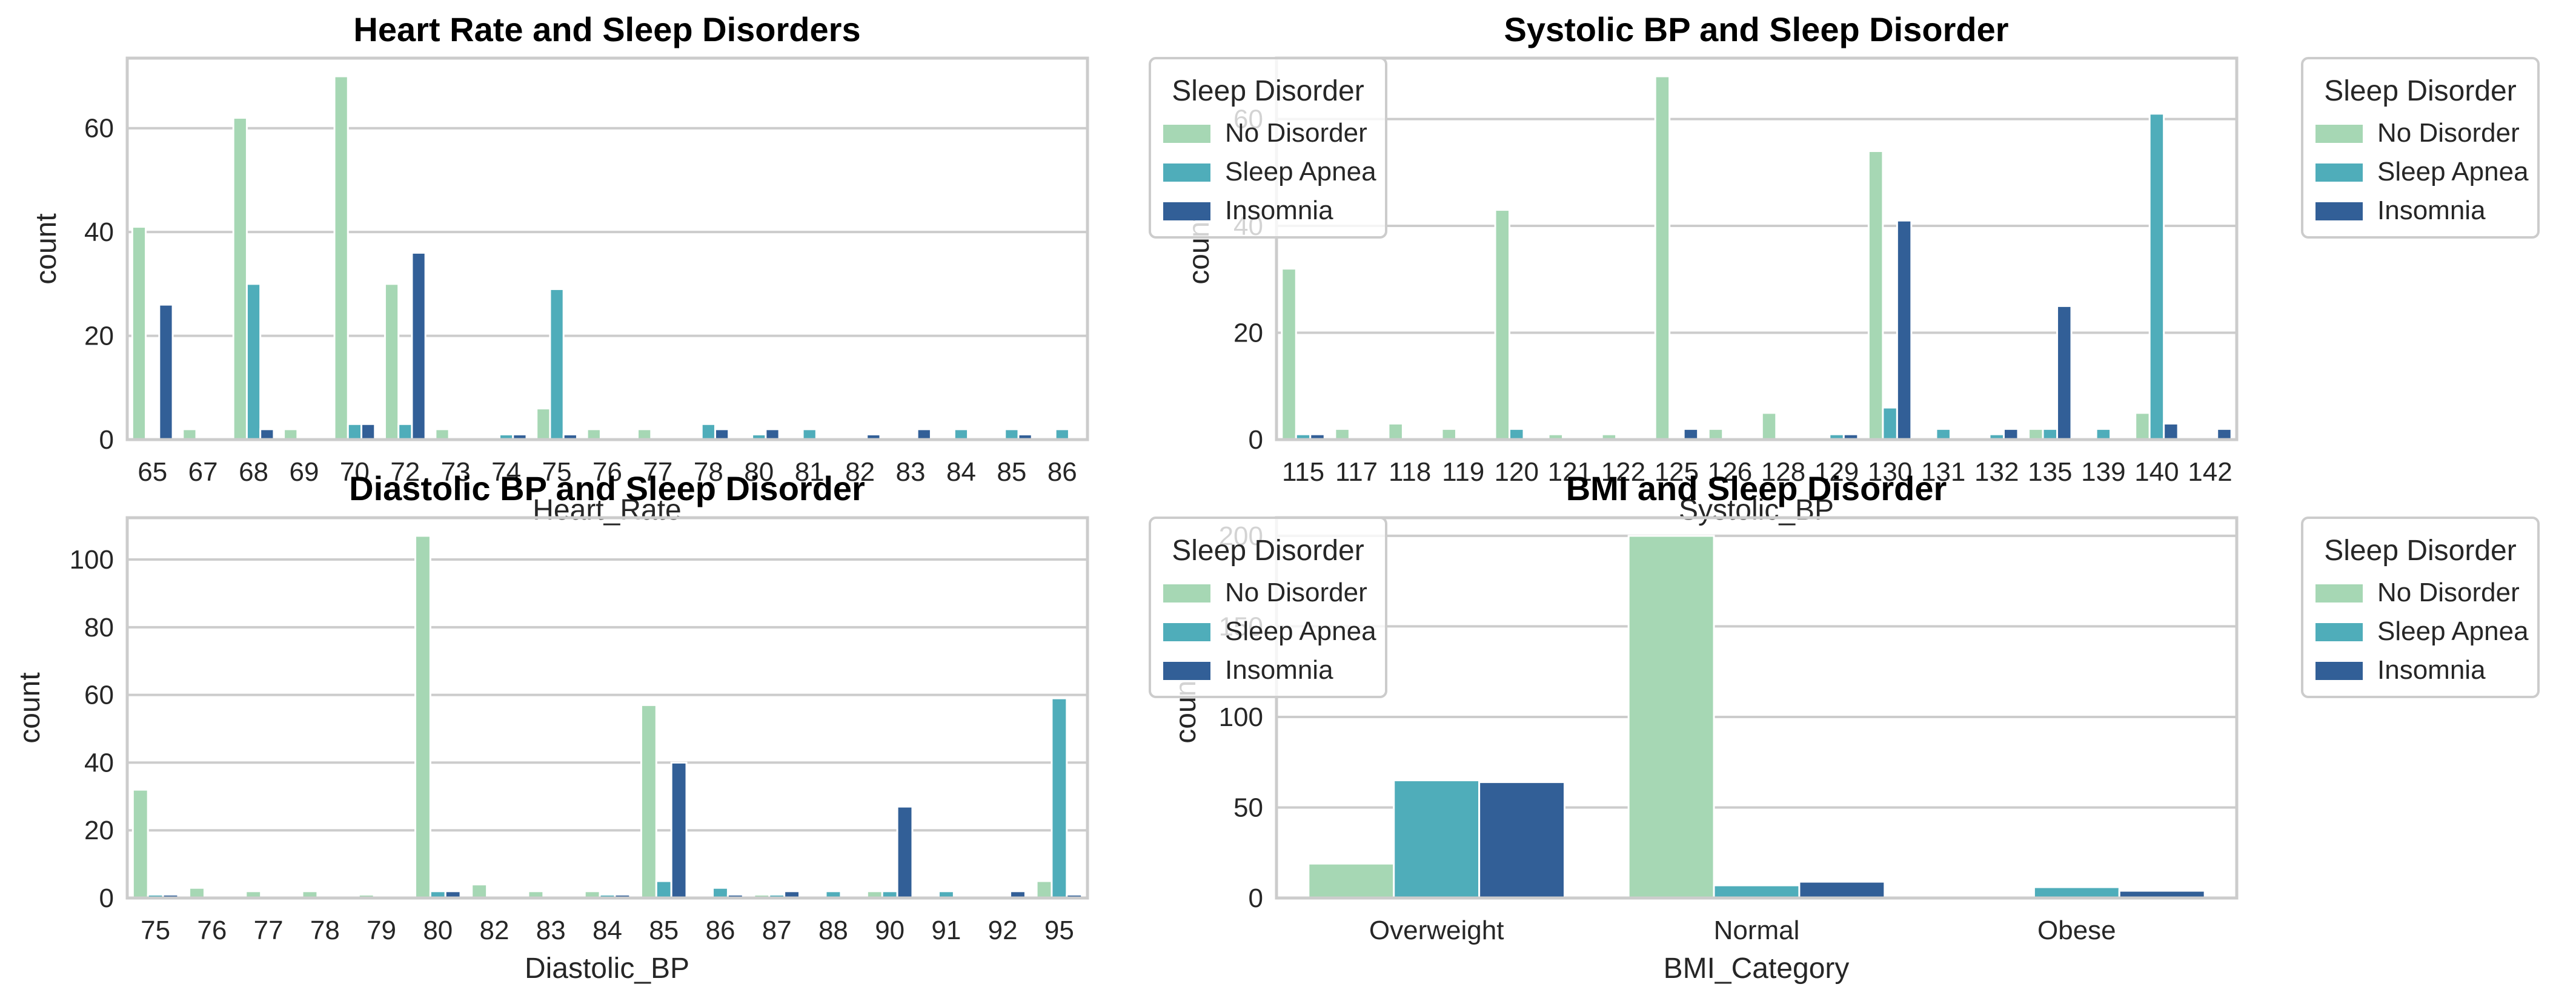 The width and height of the screenshot is (2576, 1007). I want to click on x-tick-label: 67, so click(203, 472).